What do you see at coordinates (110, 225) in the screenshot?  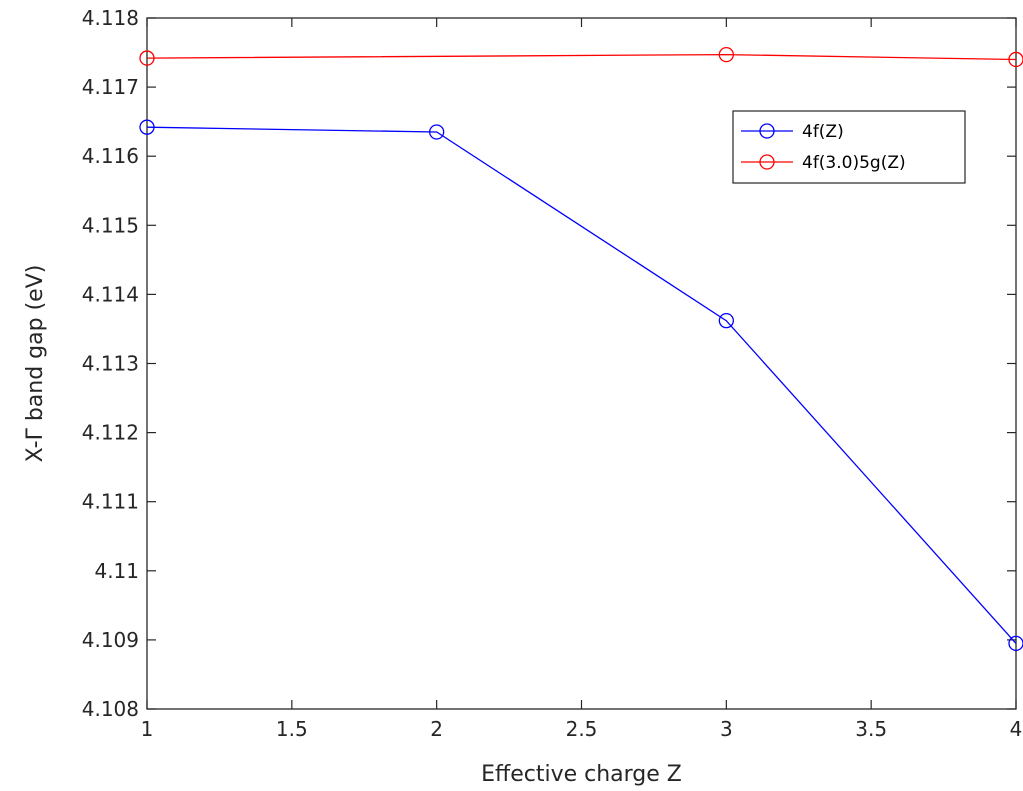 I see `y-tick-label: 4.115` at bounding box center [110, 225].